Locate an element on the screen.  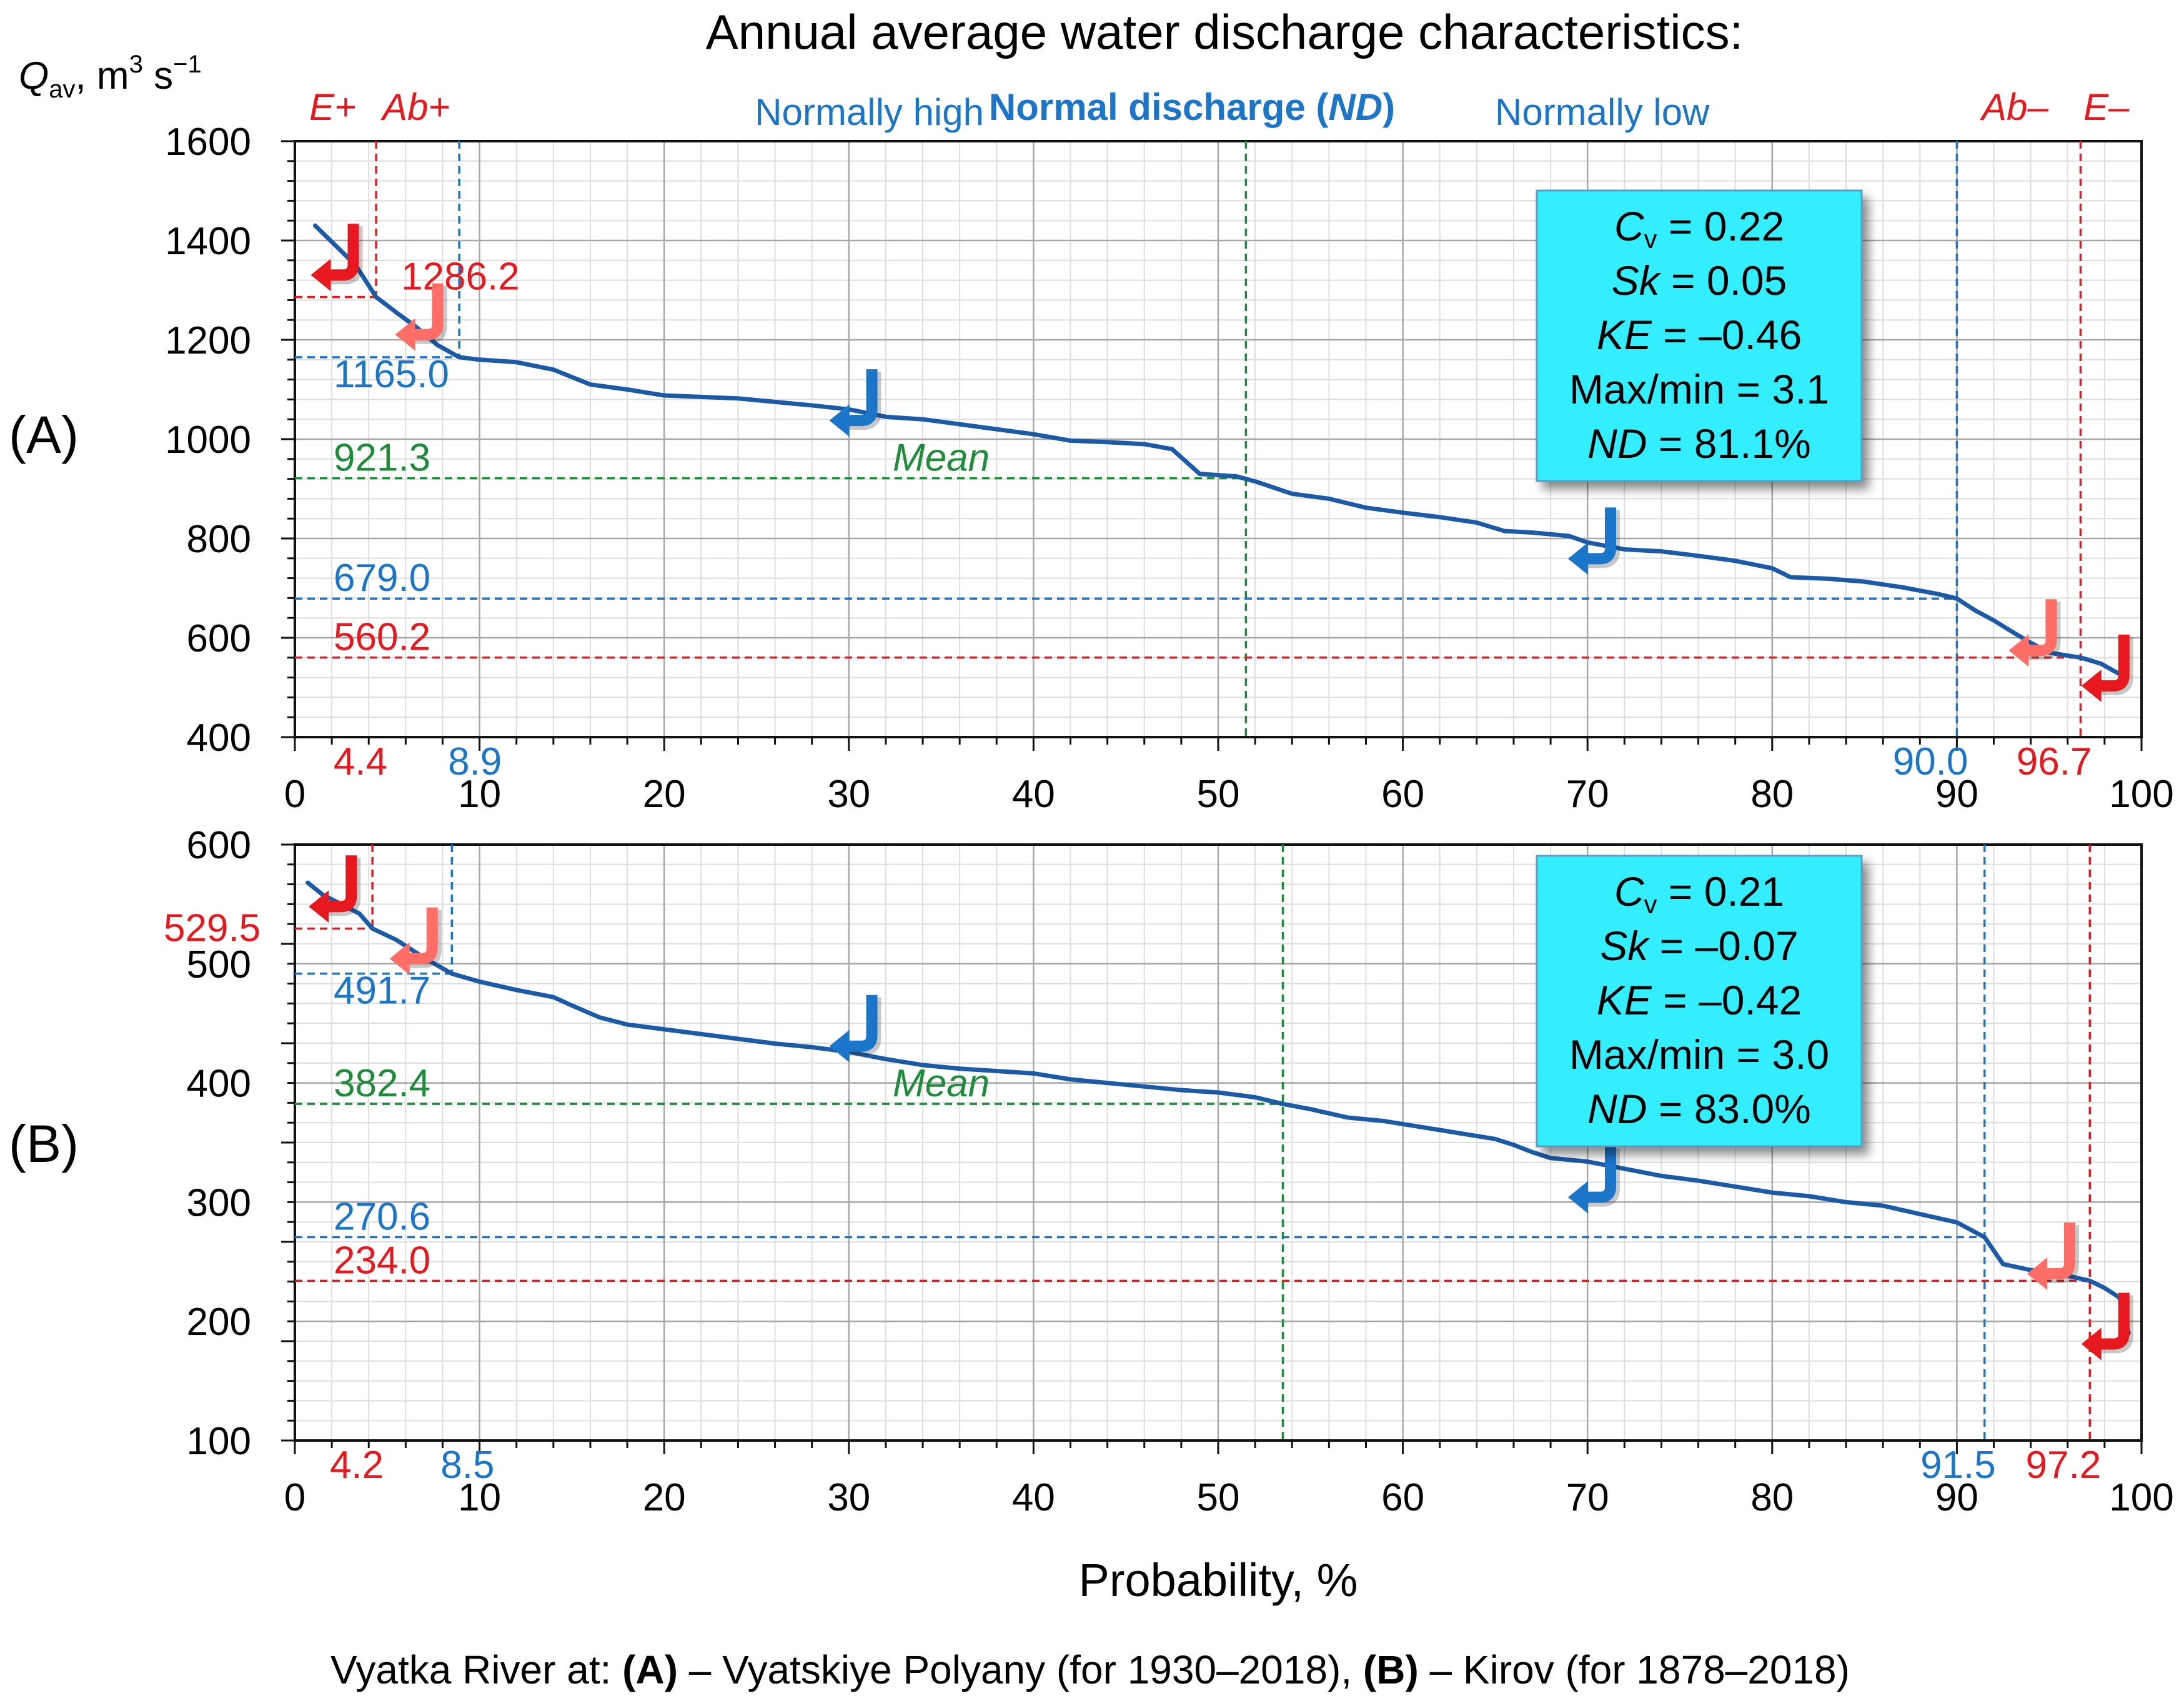
threshold-value-label: 1286.2 is located at coordinates (460, 276).